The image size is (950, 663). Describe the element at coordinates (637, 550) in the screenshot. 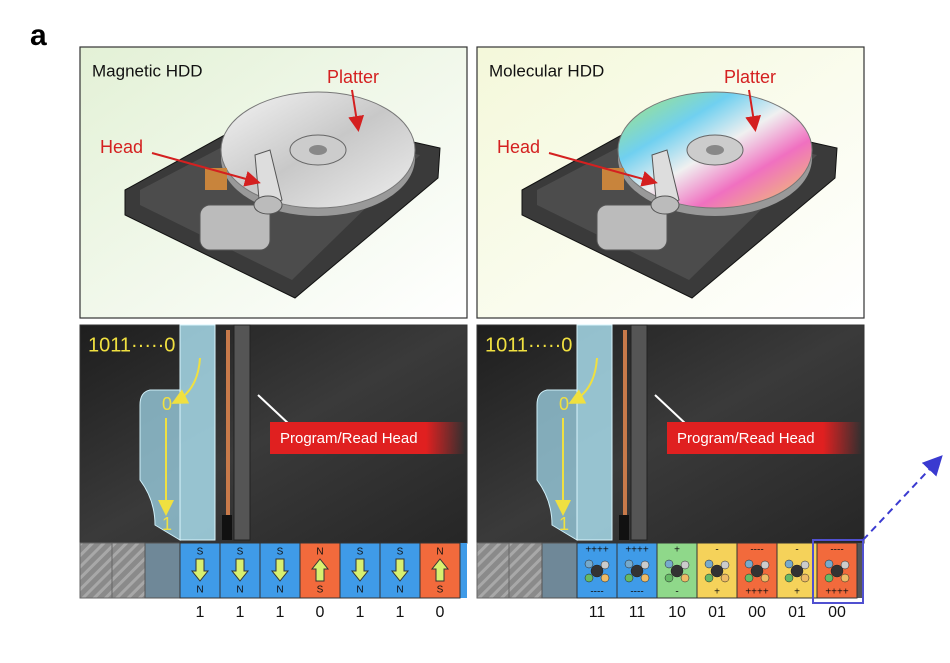

I see `cell-top: ++++` at that location.